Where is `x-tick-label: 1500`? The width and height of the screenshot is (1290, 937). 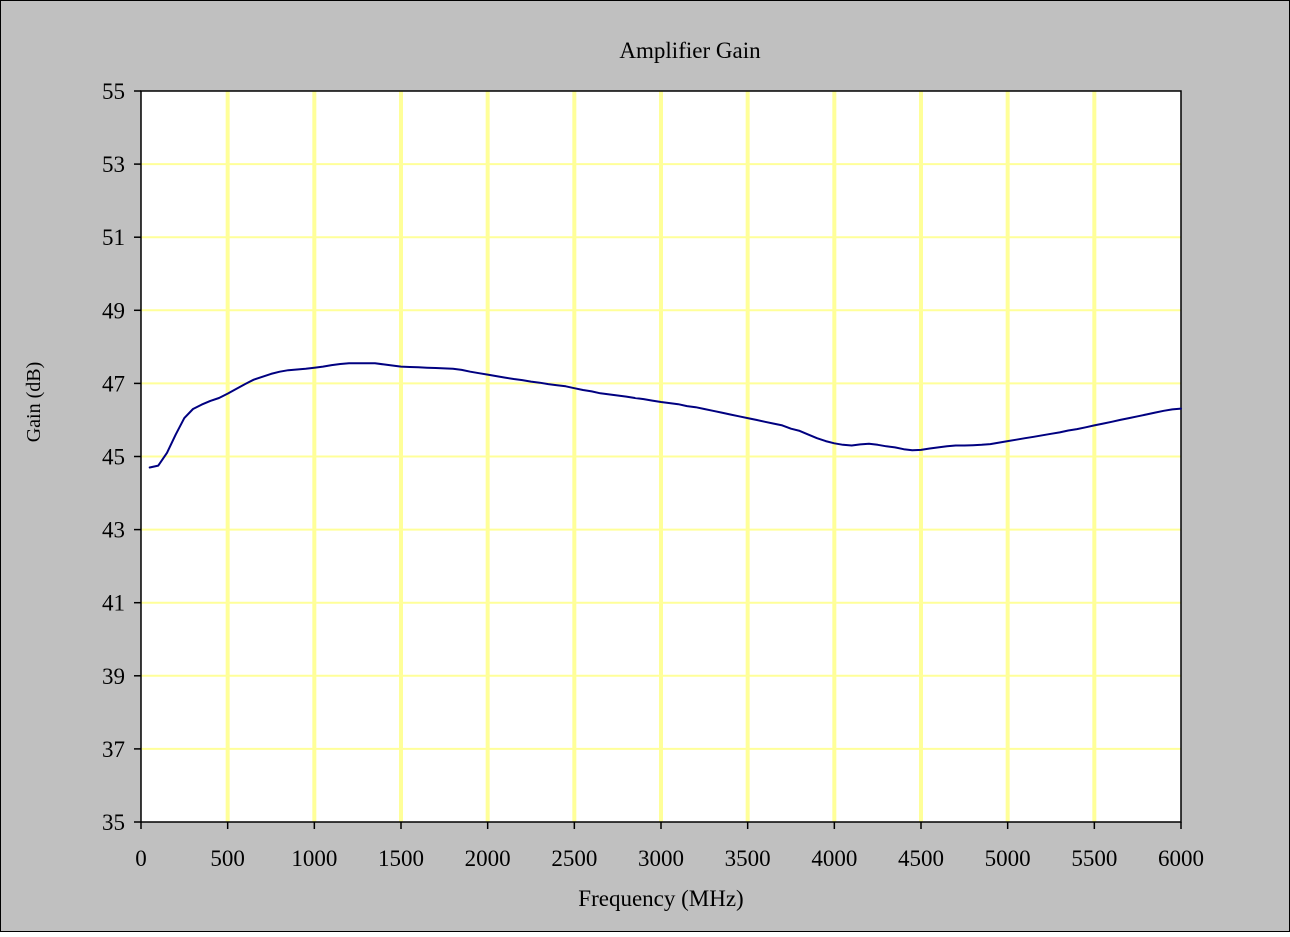 x-tick-label: 1500 is located at coordinates (401, 858).